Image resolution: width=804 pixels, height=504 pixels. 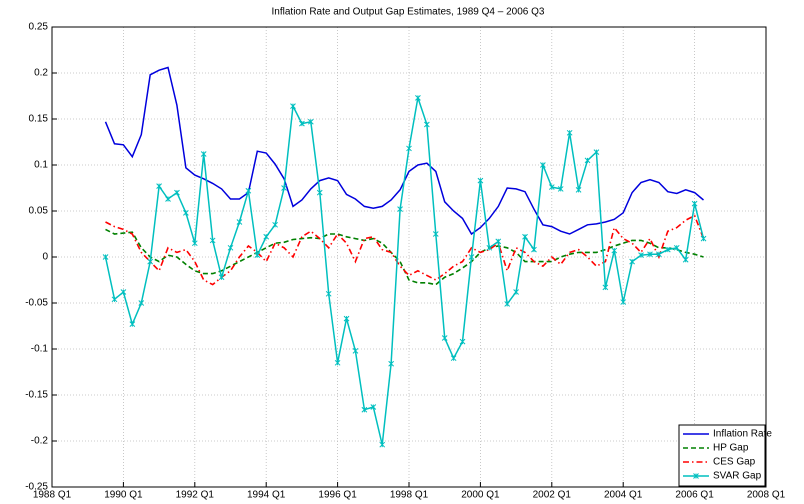 What do you see at coordinates (36, 487) in the screenshot?
I see `y-tick-label: -0.25` at bounding box center [36, 487].